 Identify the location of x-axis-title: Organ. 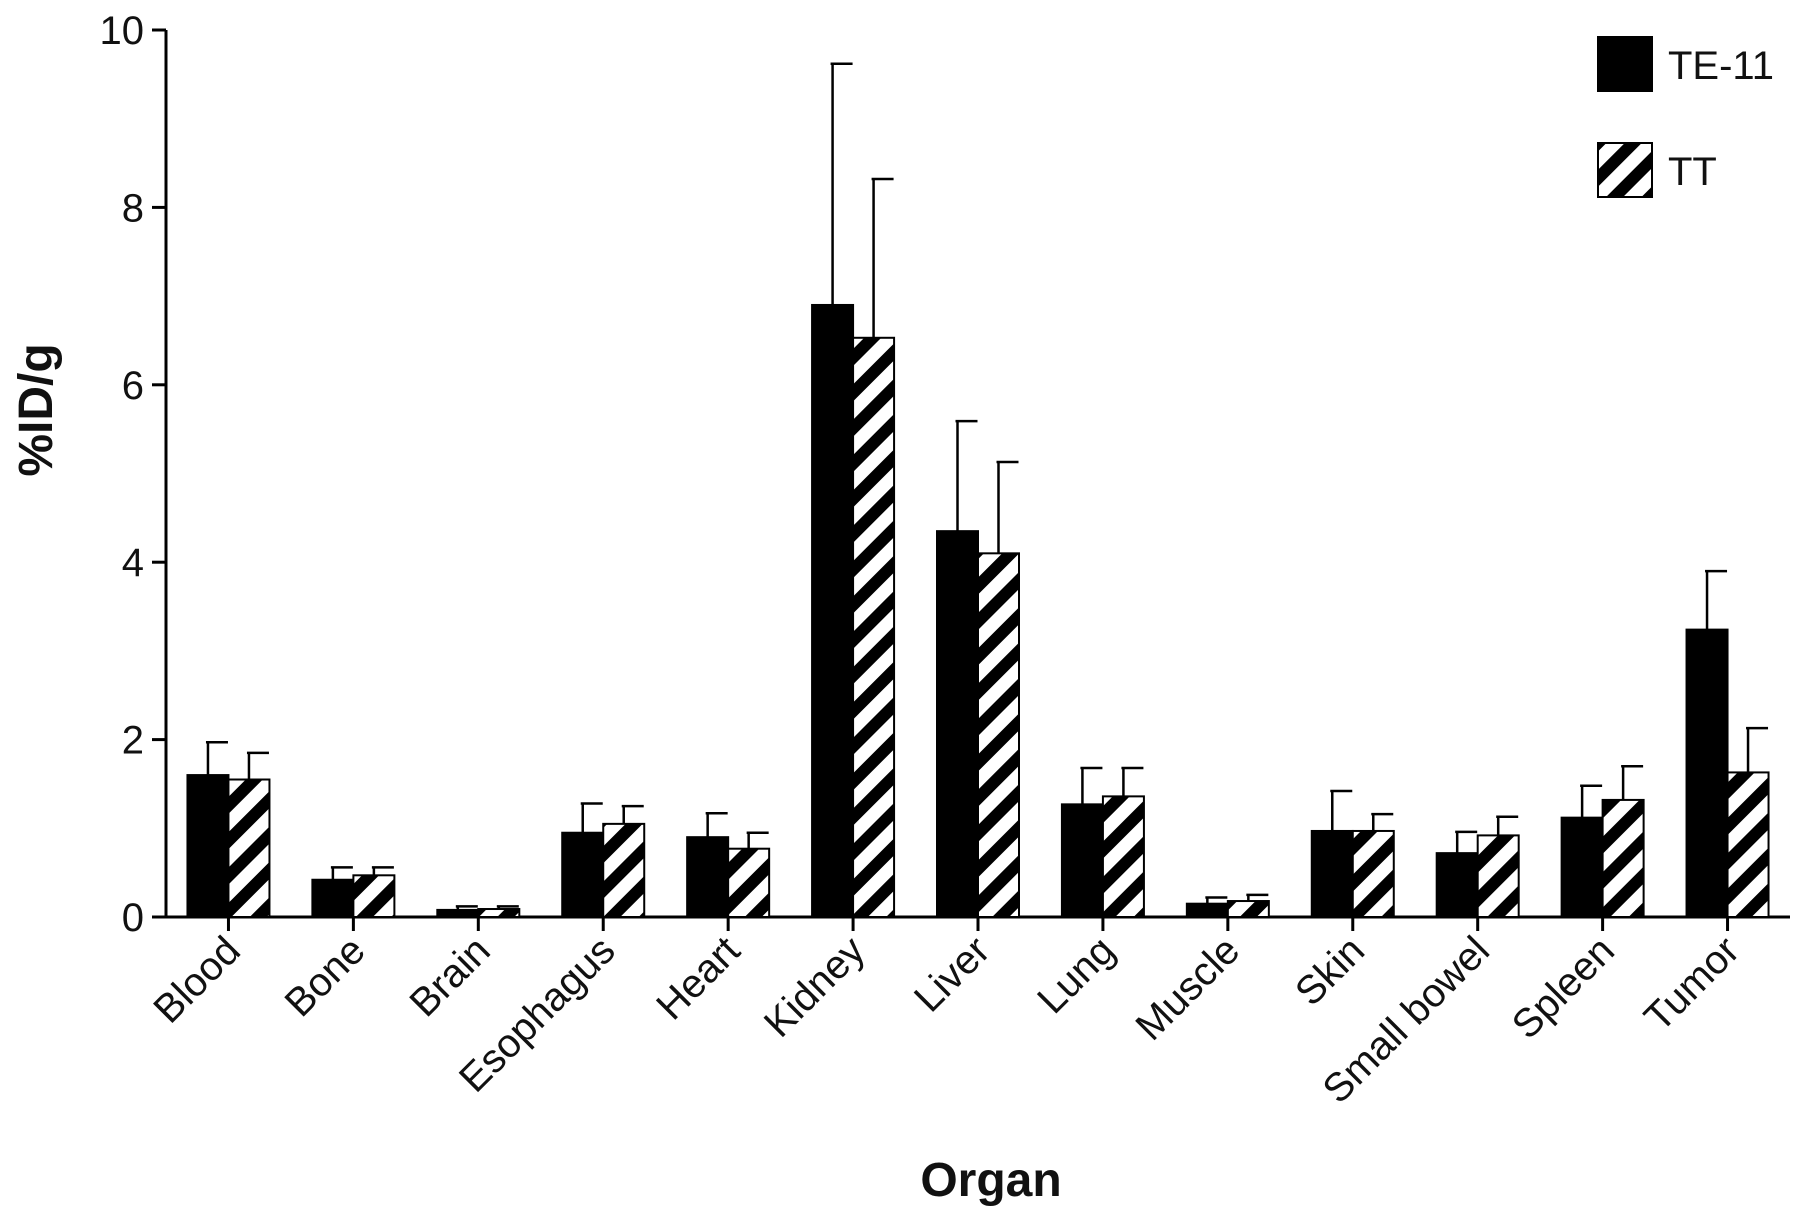
(990, 1180).